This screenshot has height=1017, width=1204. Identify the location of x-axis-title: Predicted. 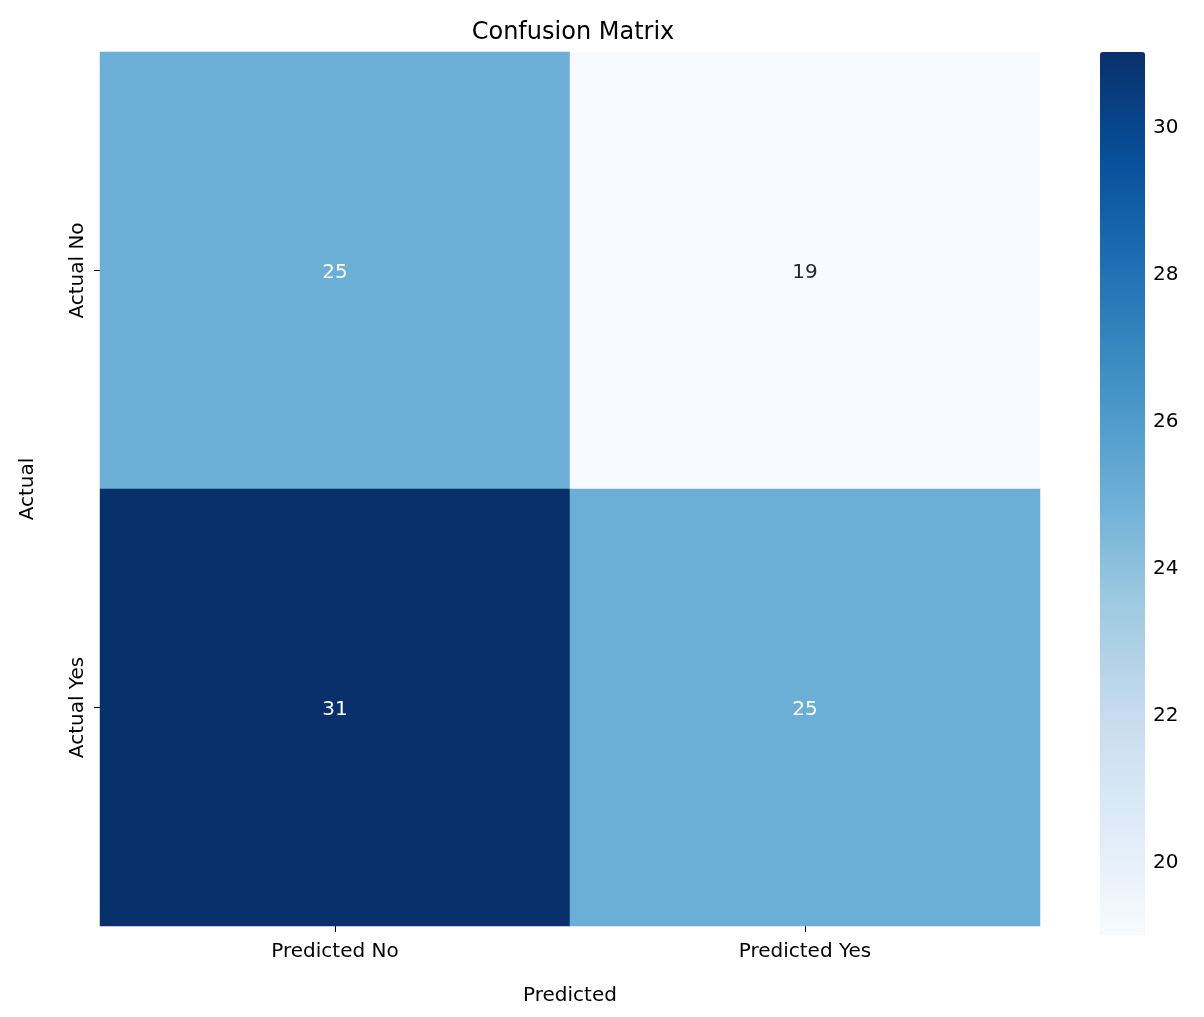
(570, 994).